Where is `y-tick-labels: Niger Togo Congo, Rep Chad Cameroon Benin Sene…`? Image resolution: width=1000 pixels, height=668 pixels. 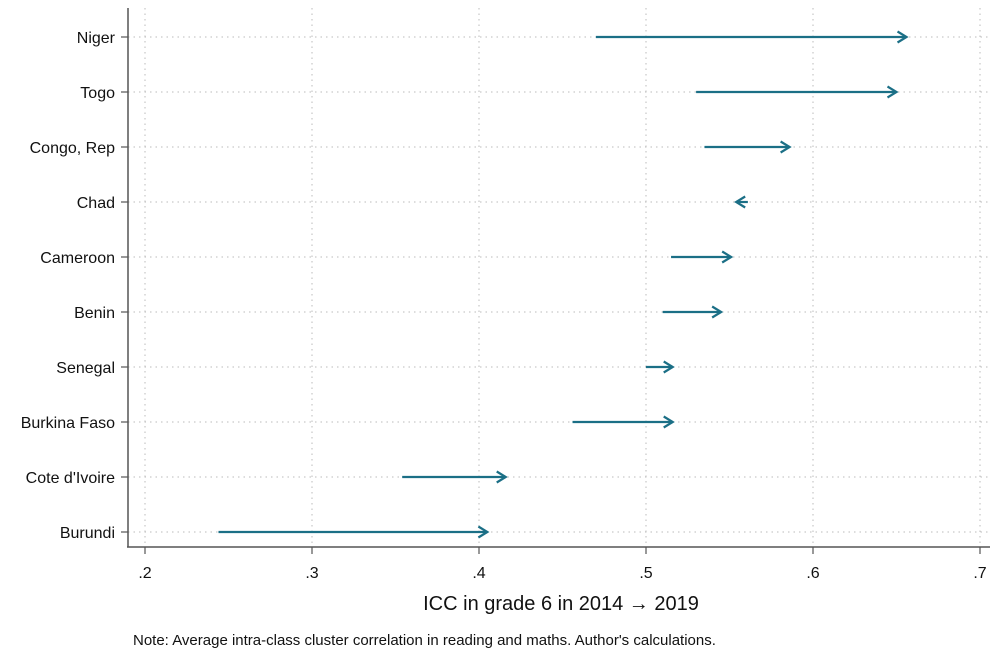 y-tick-labels: Niger Togo Congo, Rep Chad Cameroon Benin Sene… is located at coordinates (74, 286).